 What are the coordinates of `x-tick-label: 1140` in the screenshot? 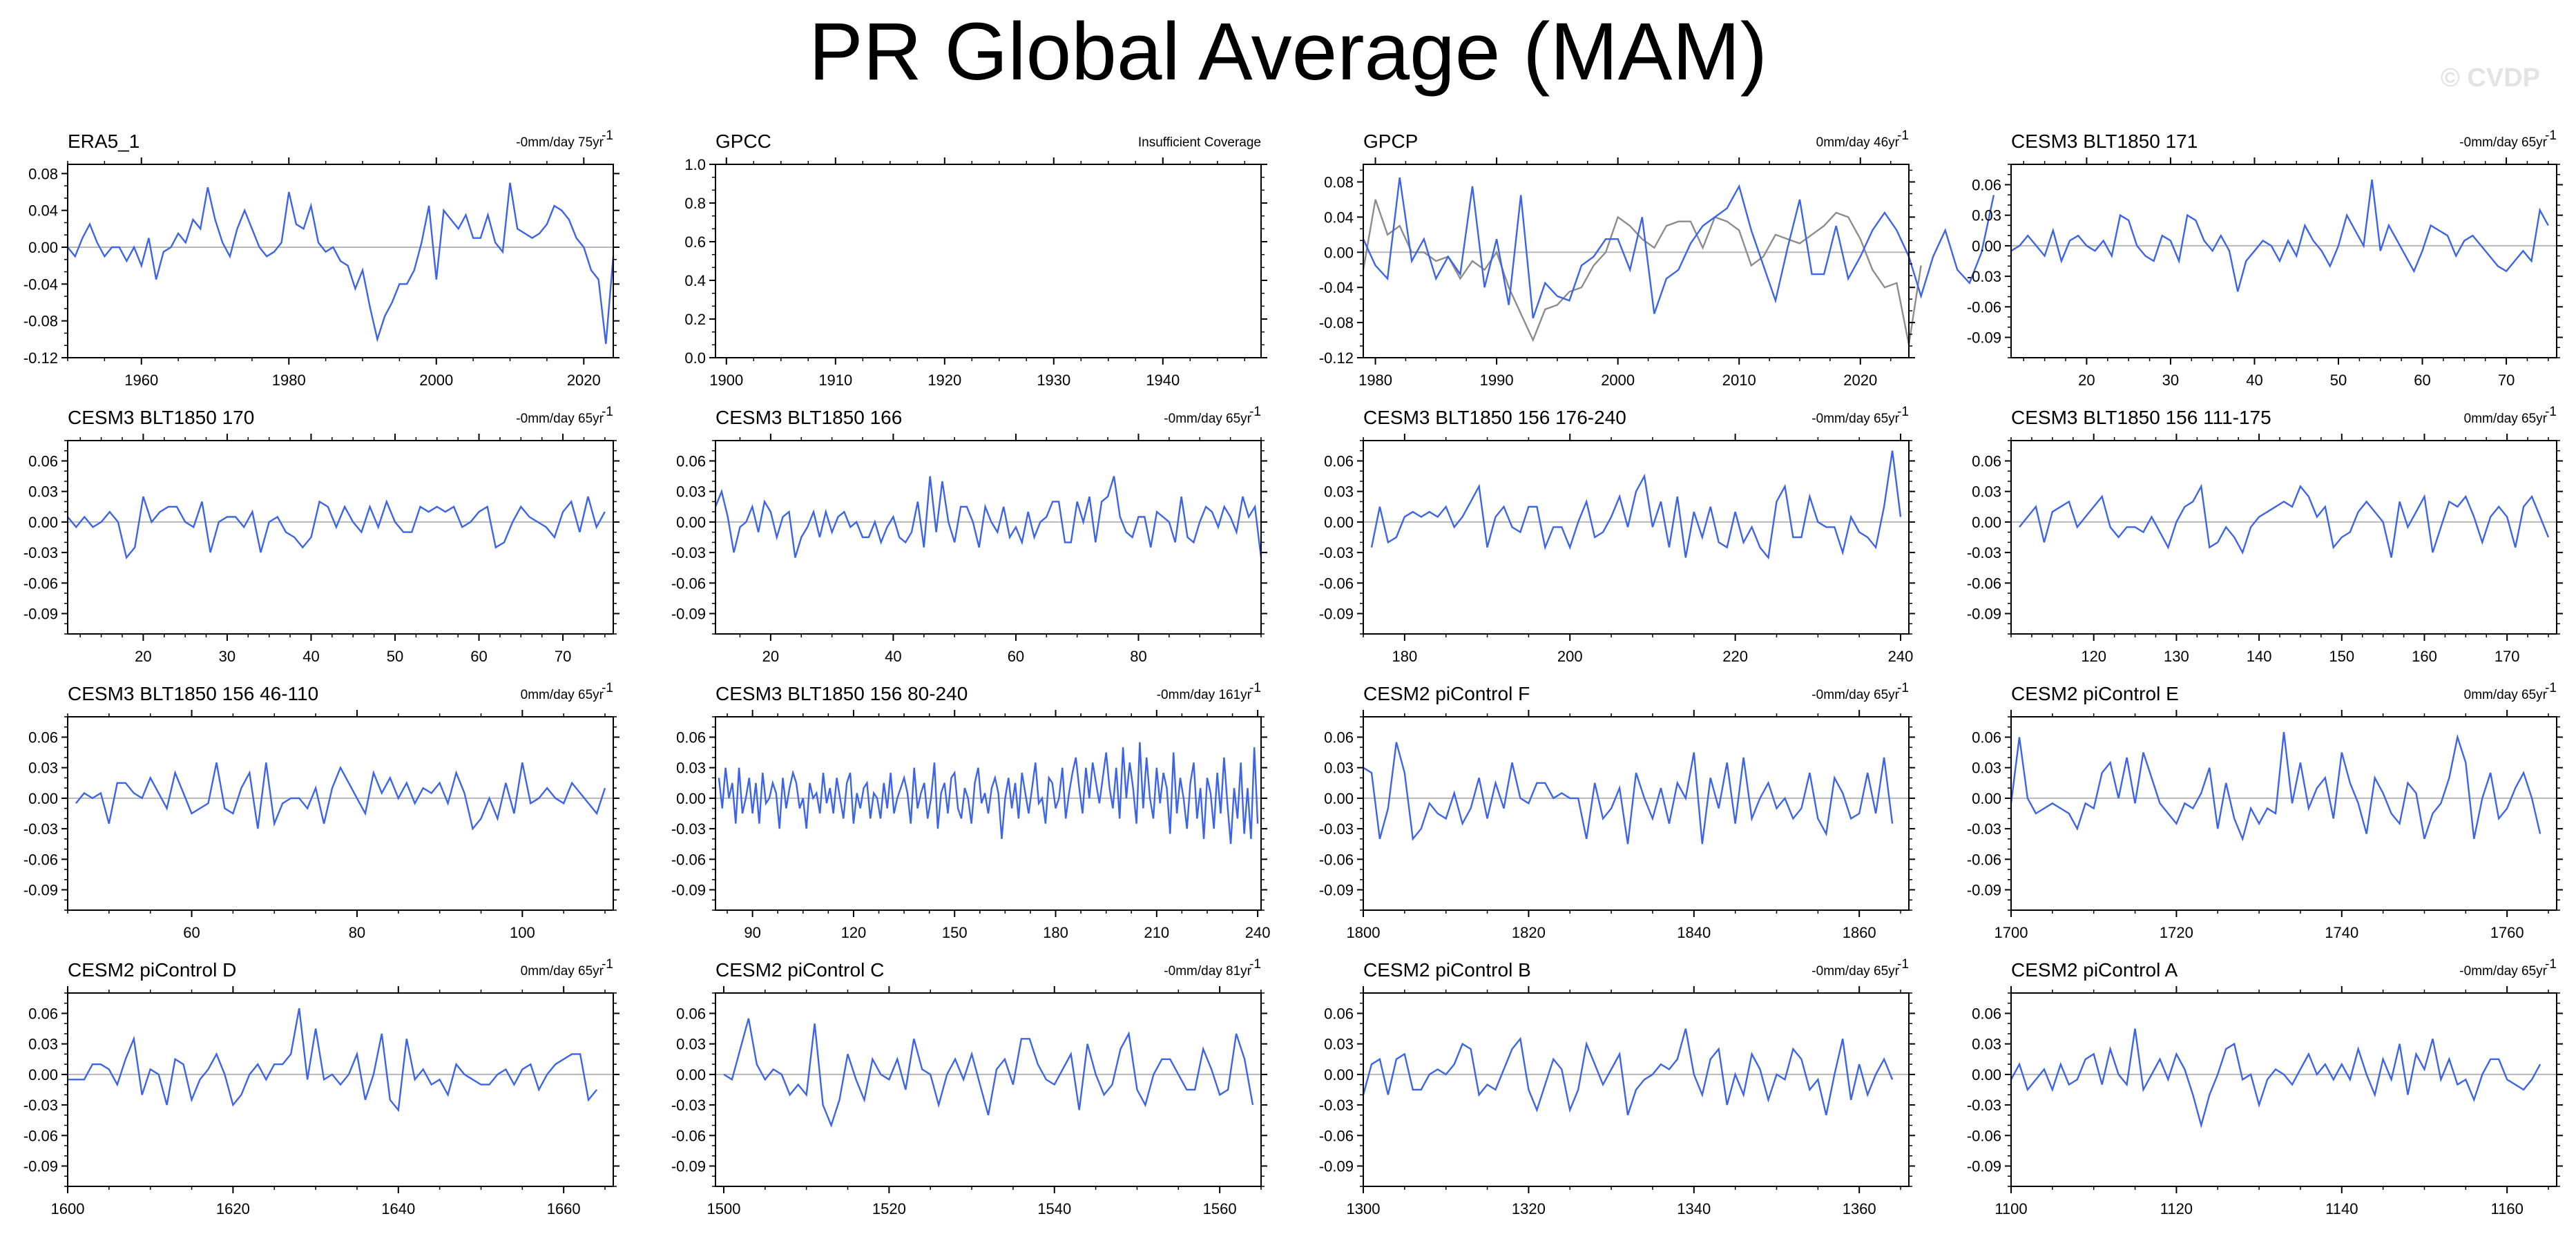 It's located at (2341, 1208).